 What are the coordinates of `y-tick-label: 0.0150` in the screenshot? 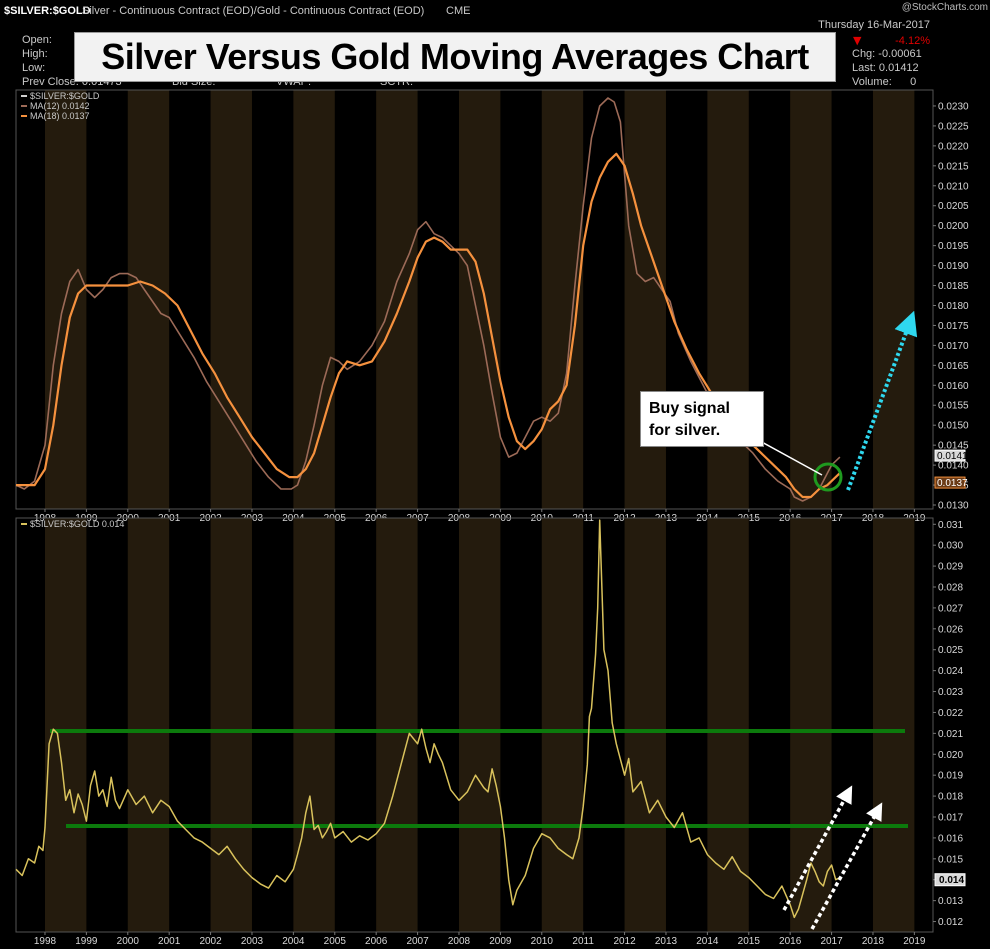 It's located at (953, 426).